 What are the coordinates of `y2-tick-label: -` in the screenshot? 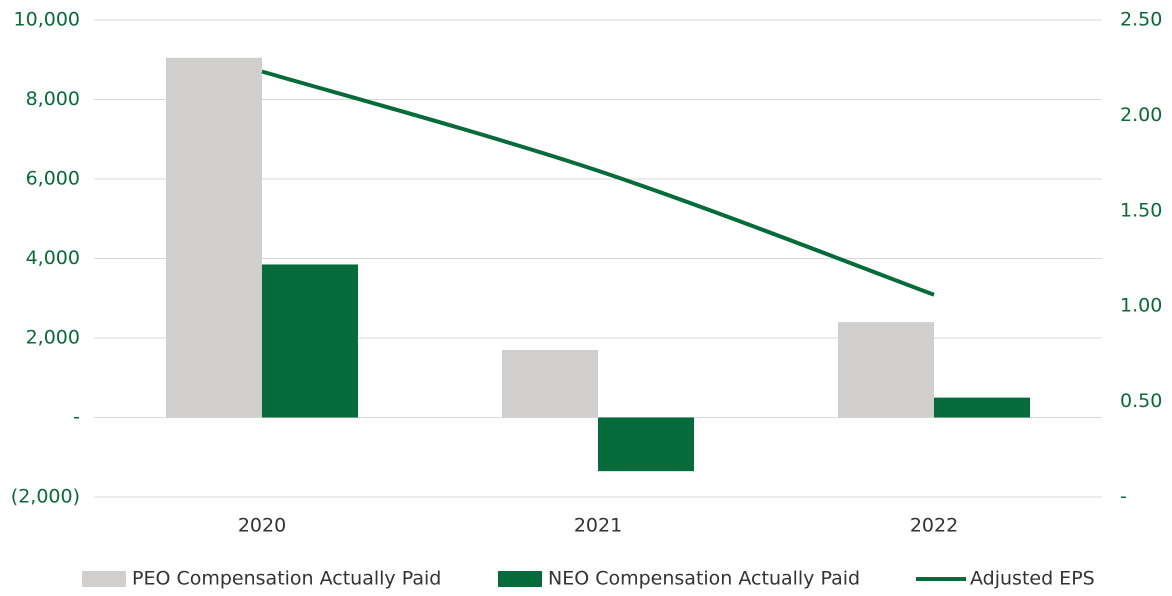 It's located at (1123, 497).